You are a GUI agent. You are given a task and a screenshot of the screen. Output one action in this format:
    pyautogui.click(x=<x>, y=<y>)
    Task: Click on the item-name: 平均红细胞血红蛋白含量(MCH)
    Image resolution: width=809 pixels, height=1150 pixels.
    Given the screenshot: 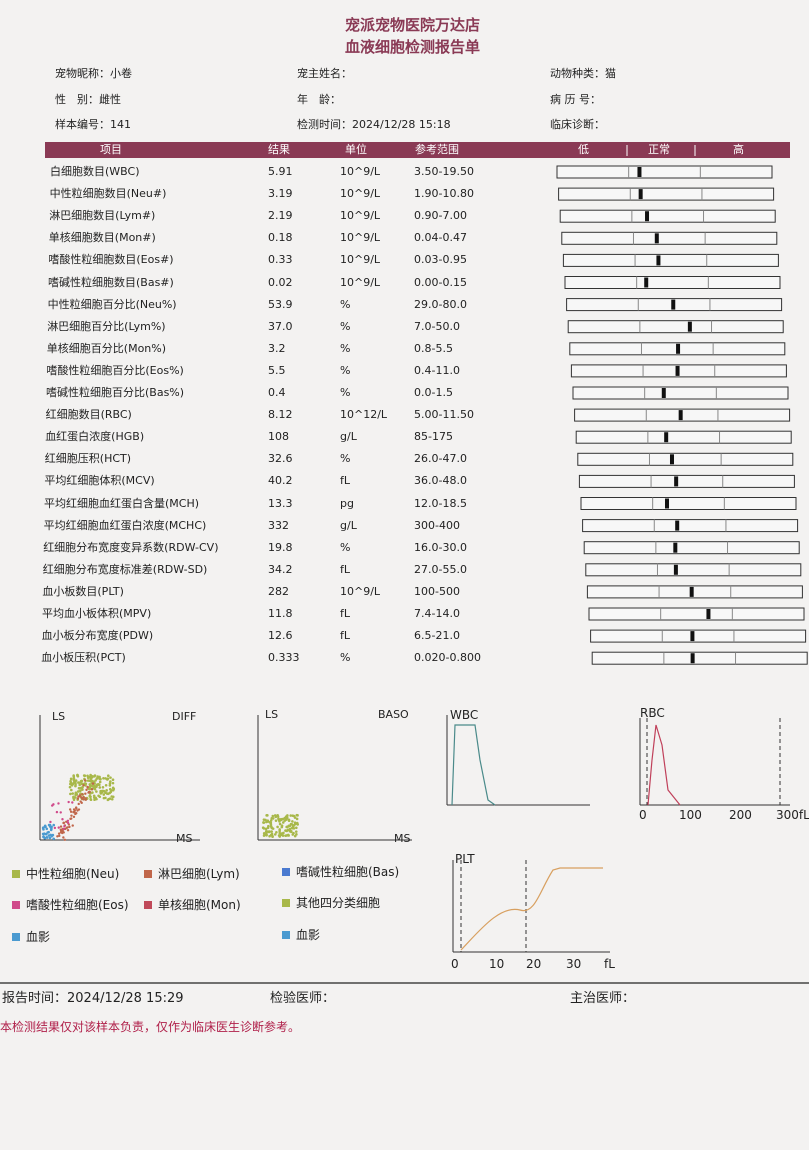 What is the action you would take?
    pyautogui.click(x=122, y=503)
    